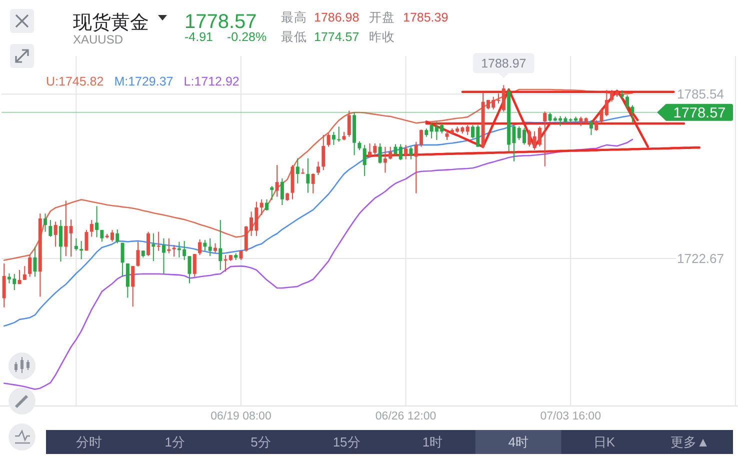 This screenshot has height=458, width=738. I want to click on y-tick-label: 1722.67, so click(700, 258).